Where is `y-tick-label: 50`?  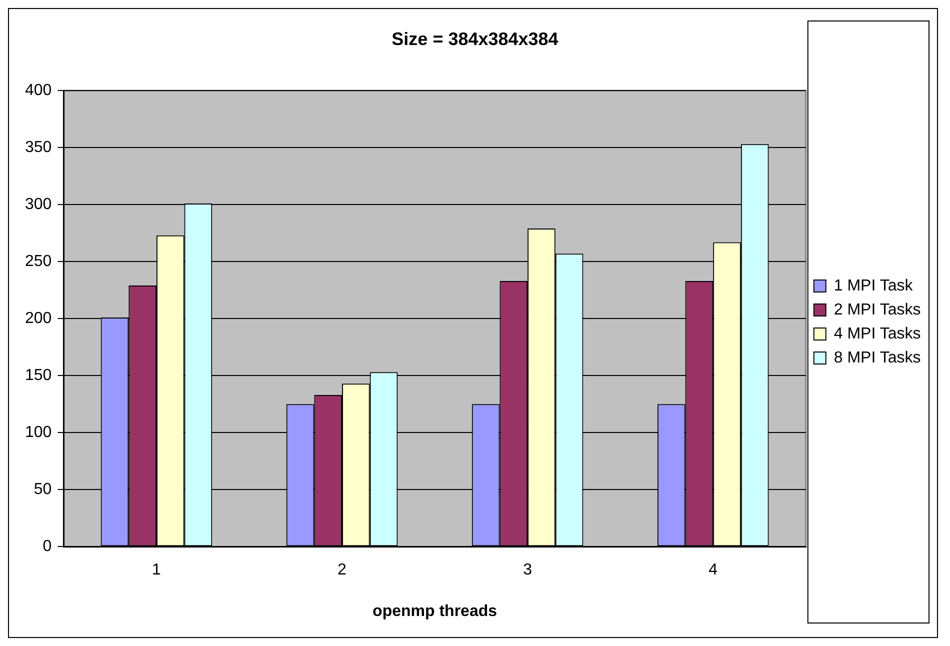
y-tick-label: 50 is located at coordinates (43, 489).